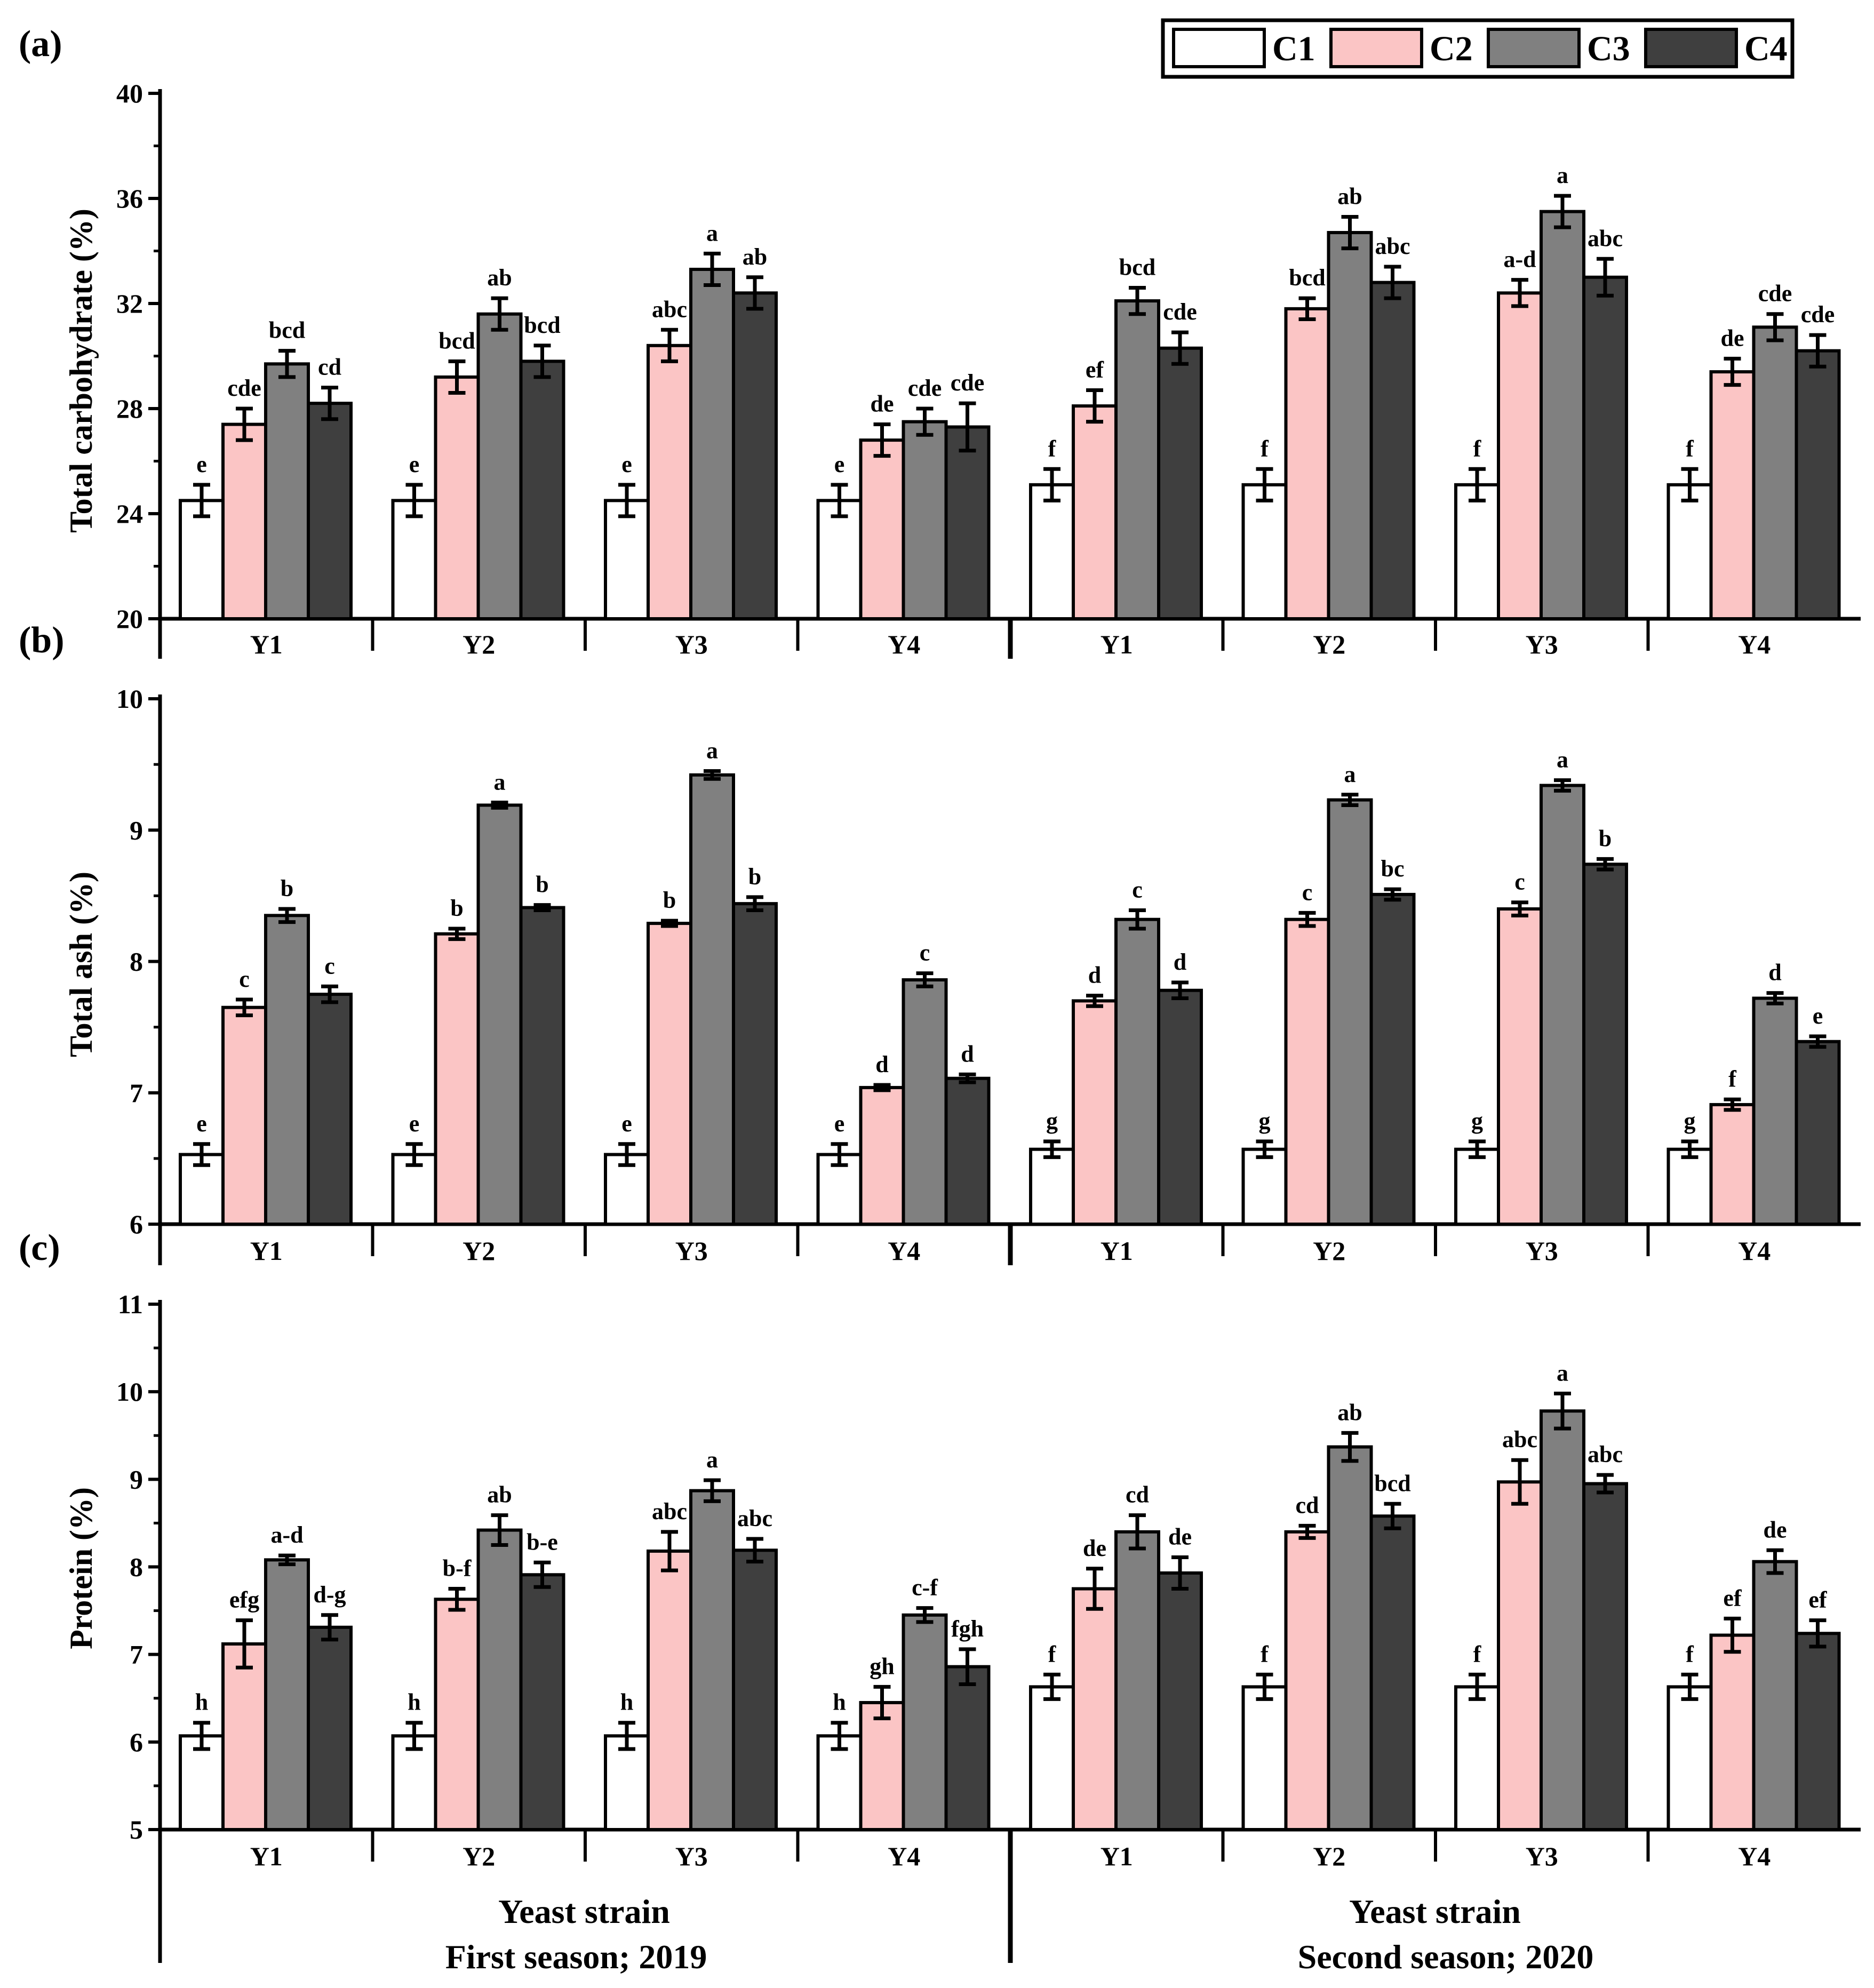 The height and width of the screenshot is (1988, 1874). Describe the element at coordinates (1451, 48) in the screenshot. I see `legend-label-c2: C2` at that location.